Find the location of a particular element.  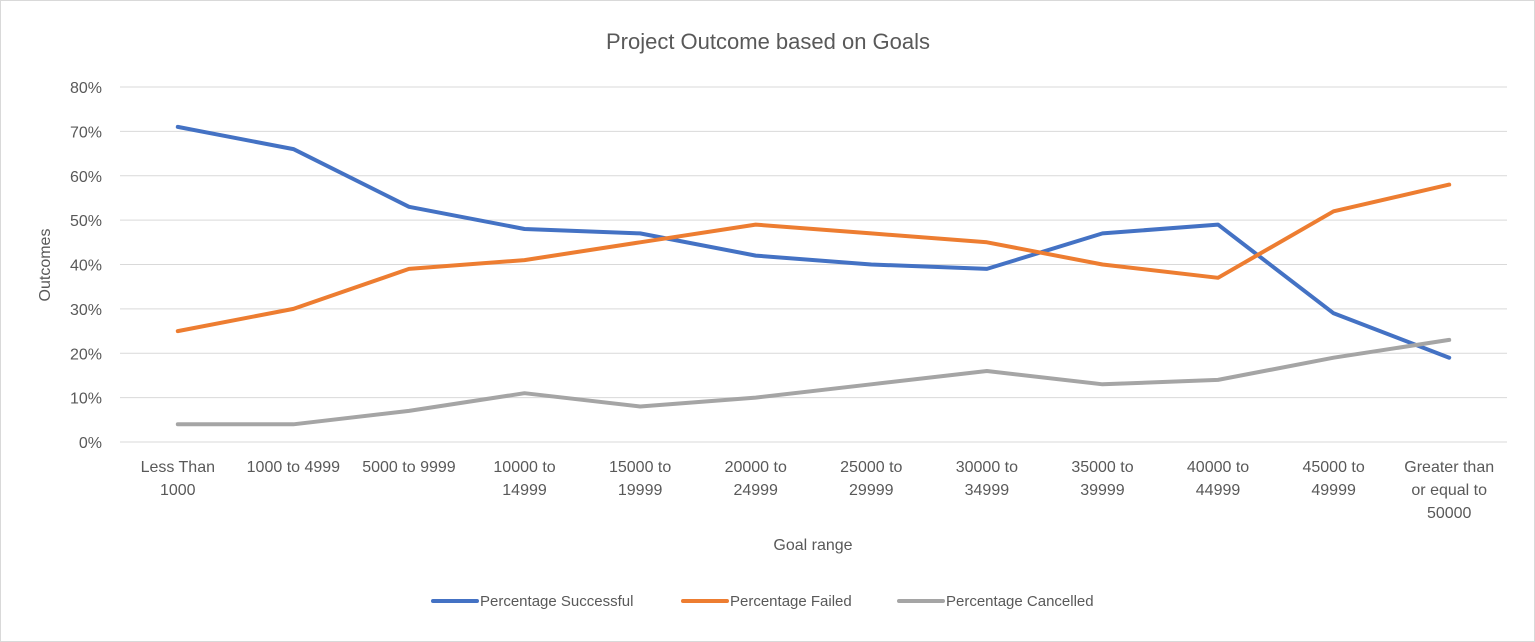

legend-label: Percentage Cancelled is located at coordinates (1020, 601).